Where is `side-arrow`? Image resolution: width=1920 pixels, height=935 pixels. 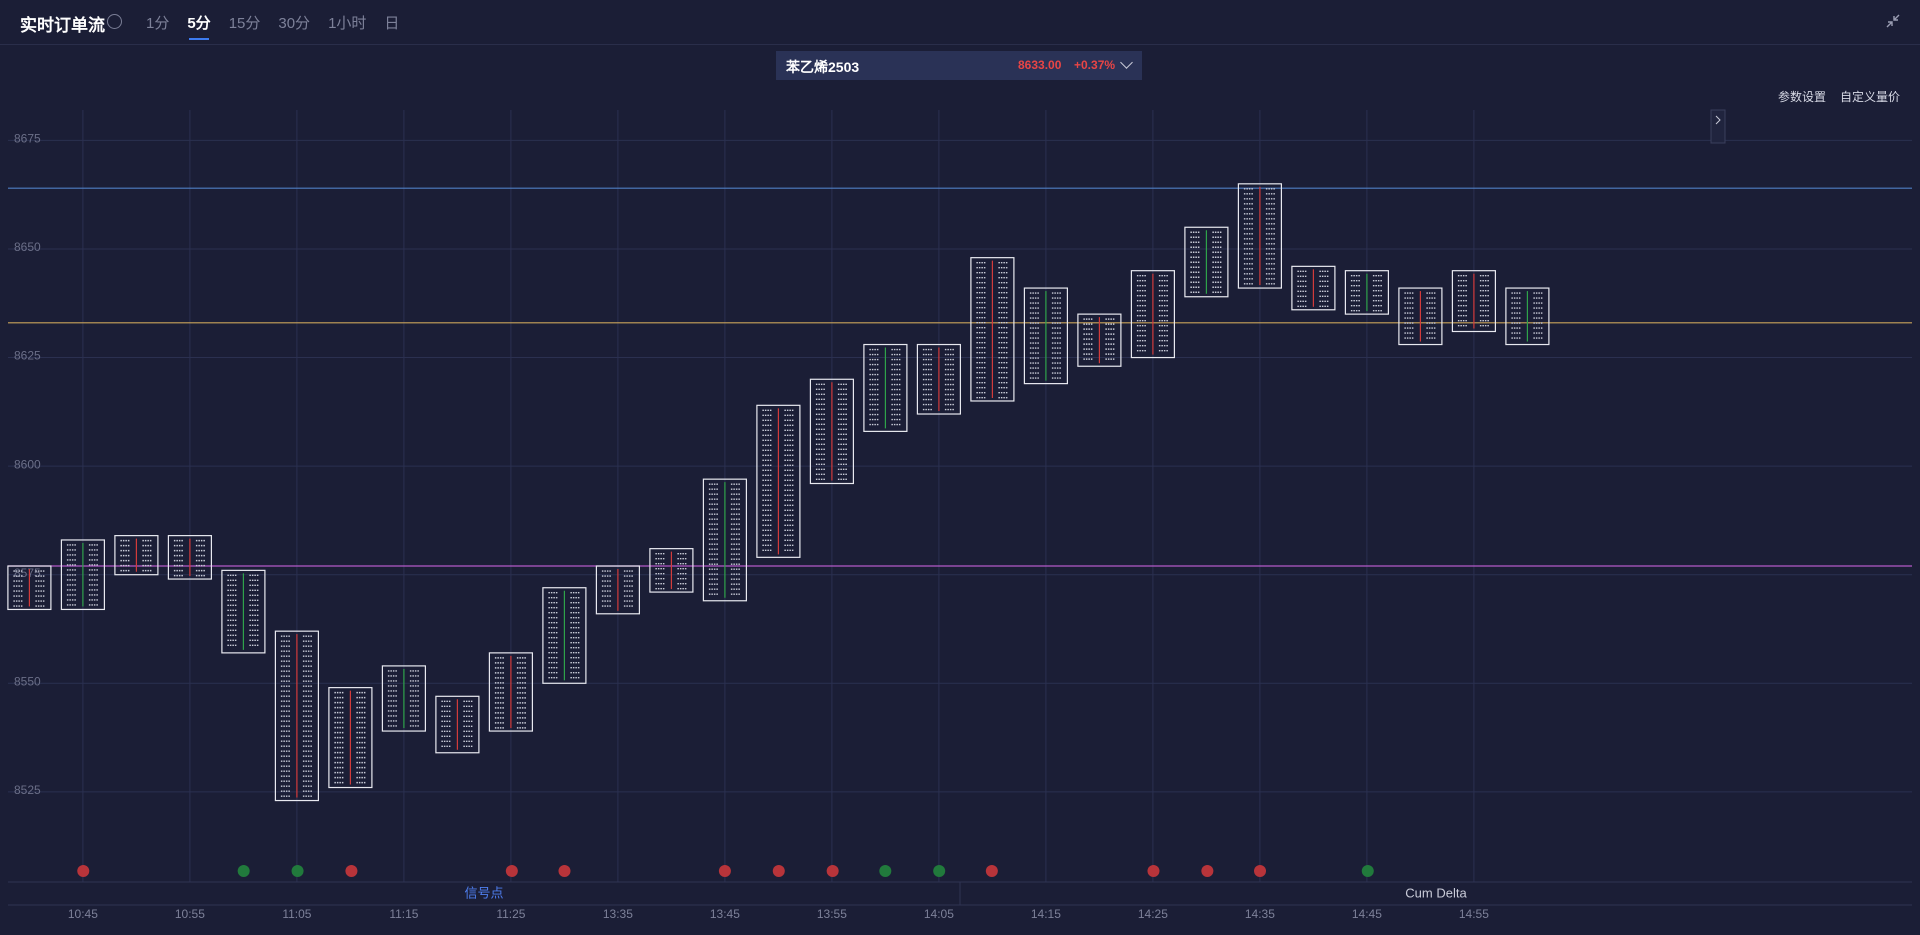 side-arrow is located at coordinates (1718, 120).